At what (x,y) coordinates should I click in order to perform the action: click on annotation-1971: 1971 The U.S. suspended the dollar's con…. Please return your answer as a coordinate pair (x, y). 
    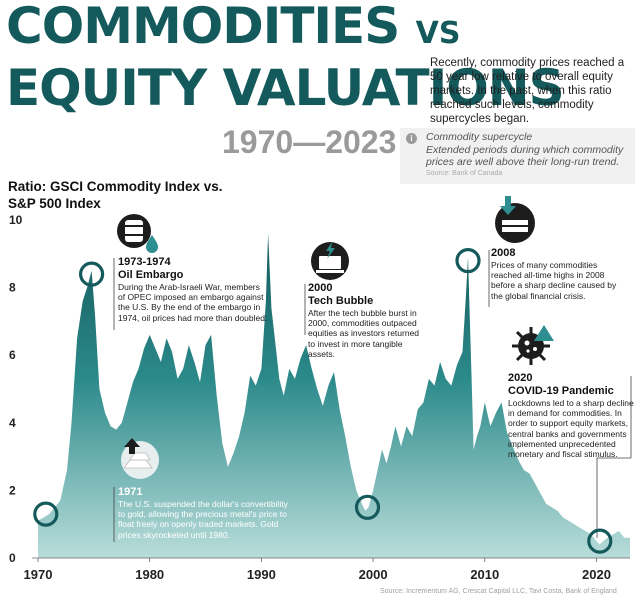
    Looking at the image, I should click on (203, 513).